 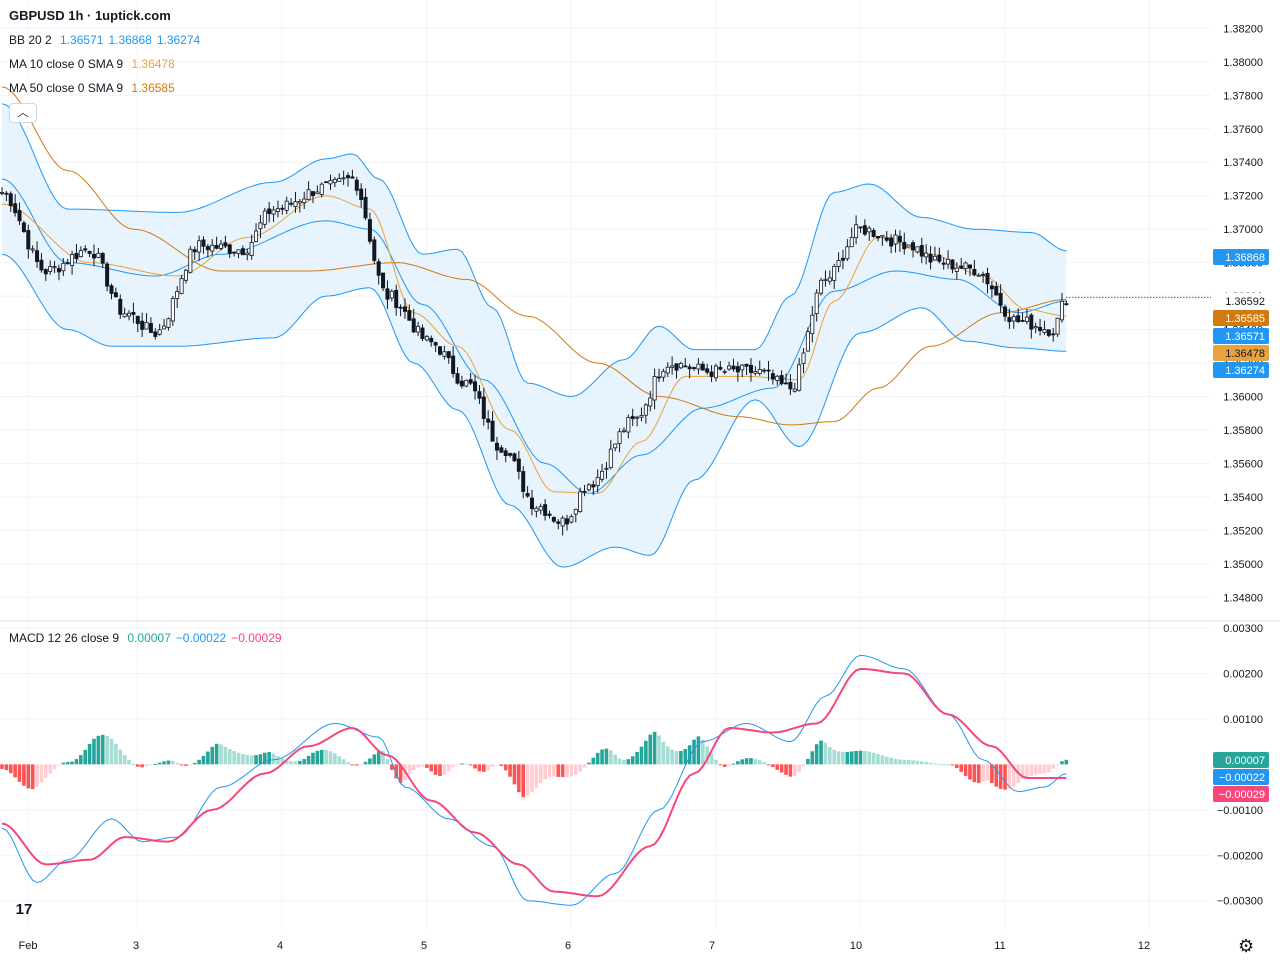 I want to click on gear-icon: ⚙, so click(x=1246, y=946).